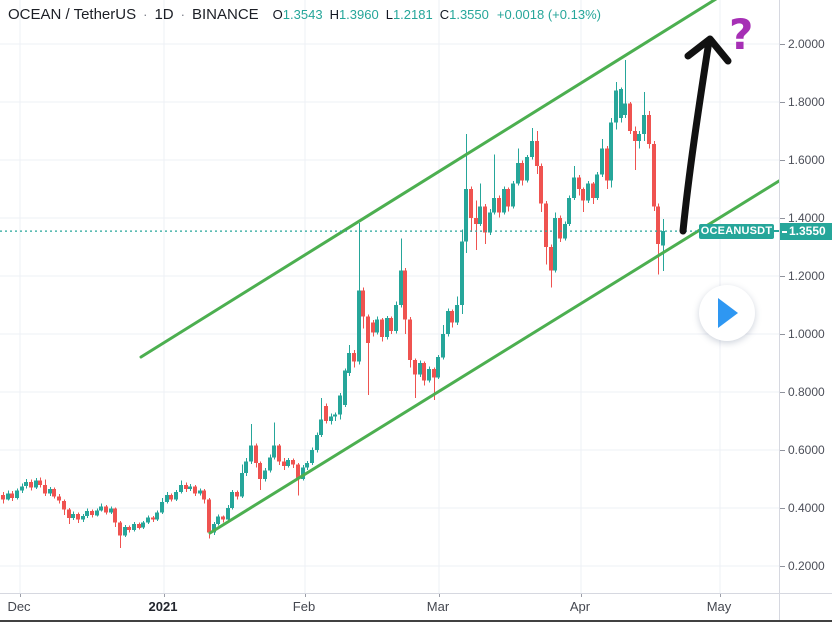 The image size is (832, 622). I want to click on symbol-title: OCEAN / TetherUS, so click(72, 14).